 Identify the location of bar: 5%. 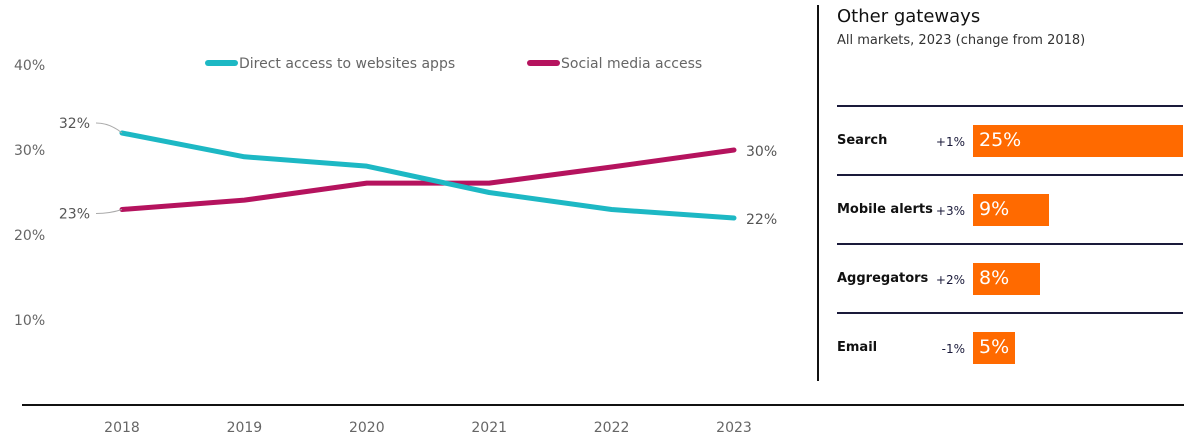
(994, 348).